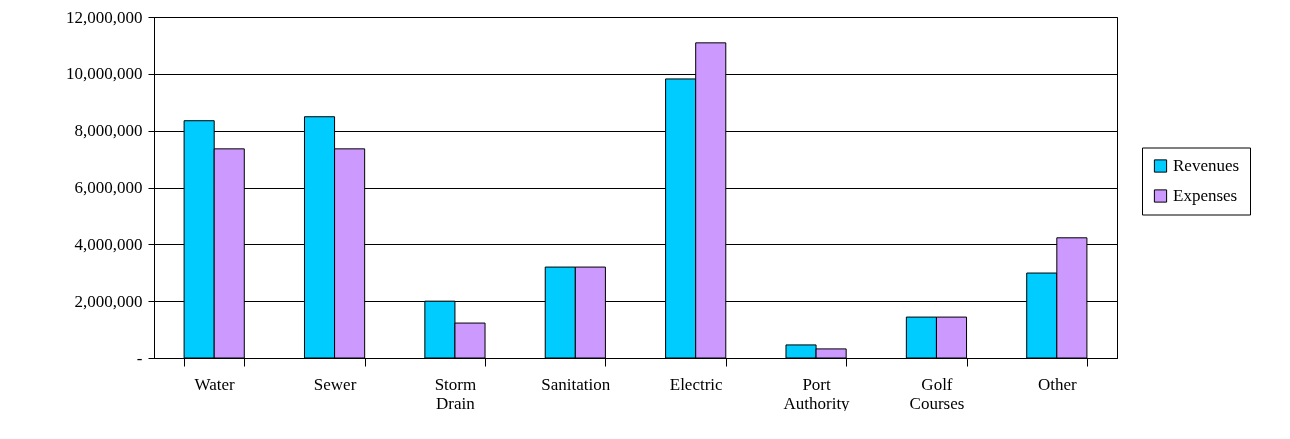 The image size is (1290, 439). What do you see at coordinates (1205, 195) in the screenshot?
I see `legend-label: Expenses` at bounding box center [1205, 195].